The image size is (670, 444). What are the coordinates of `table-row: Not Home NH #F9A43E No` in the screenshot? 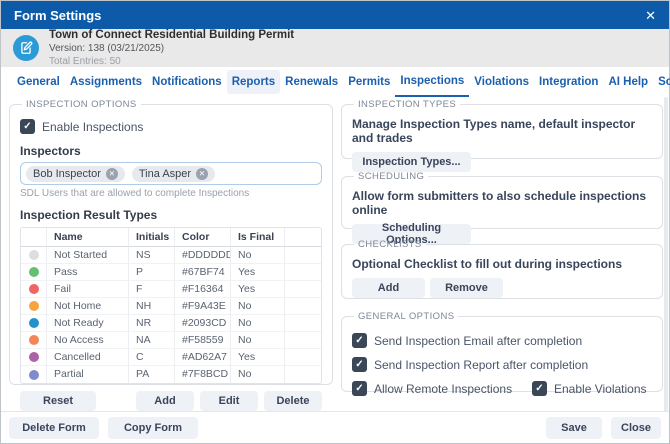 It's located at (171, 306).